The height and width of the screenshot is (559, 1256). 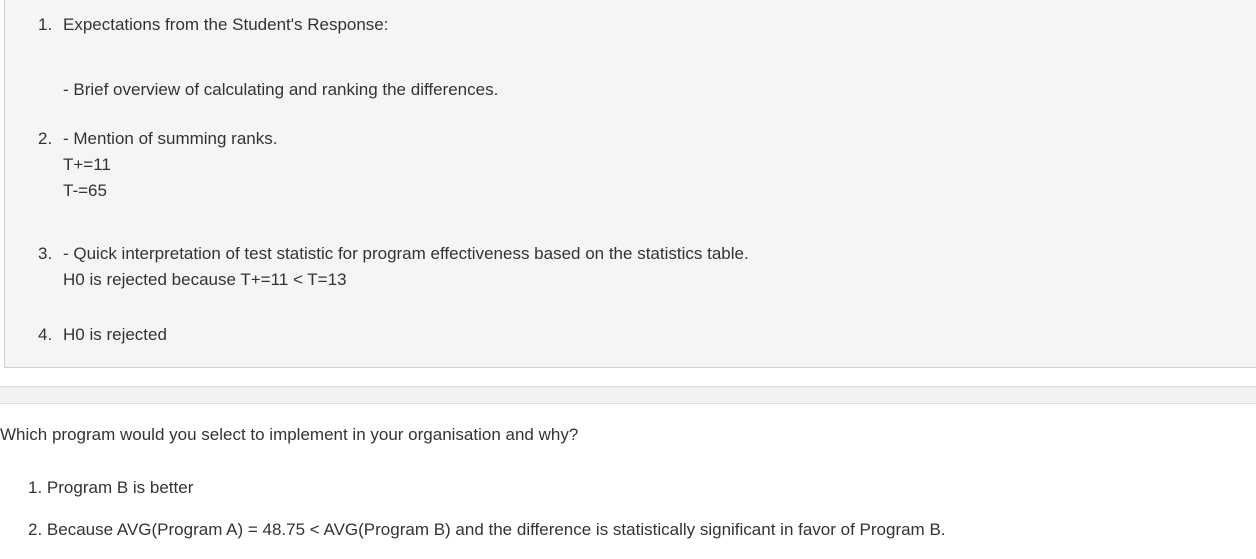 What do you see at coordinates (120, 487) in the screenshot?
I see `student-answer-item: Program B is better` at bounding box center [120, 487].